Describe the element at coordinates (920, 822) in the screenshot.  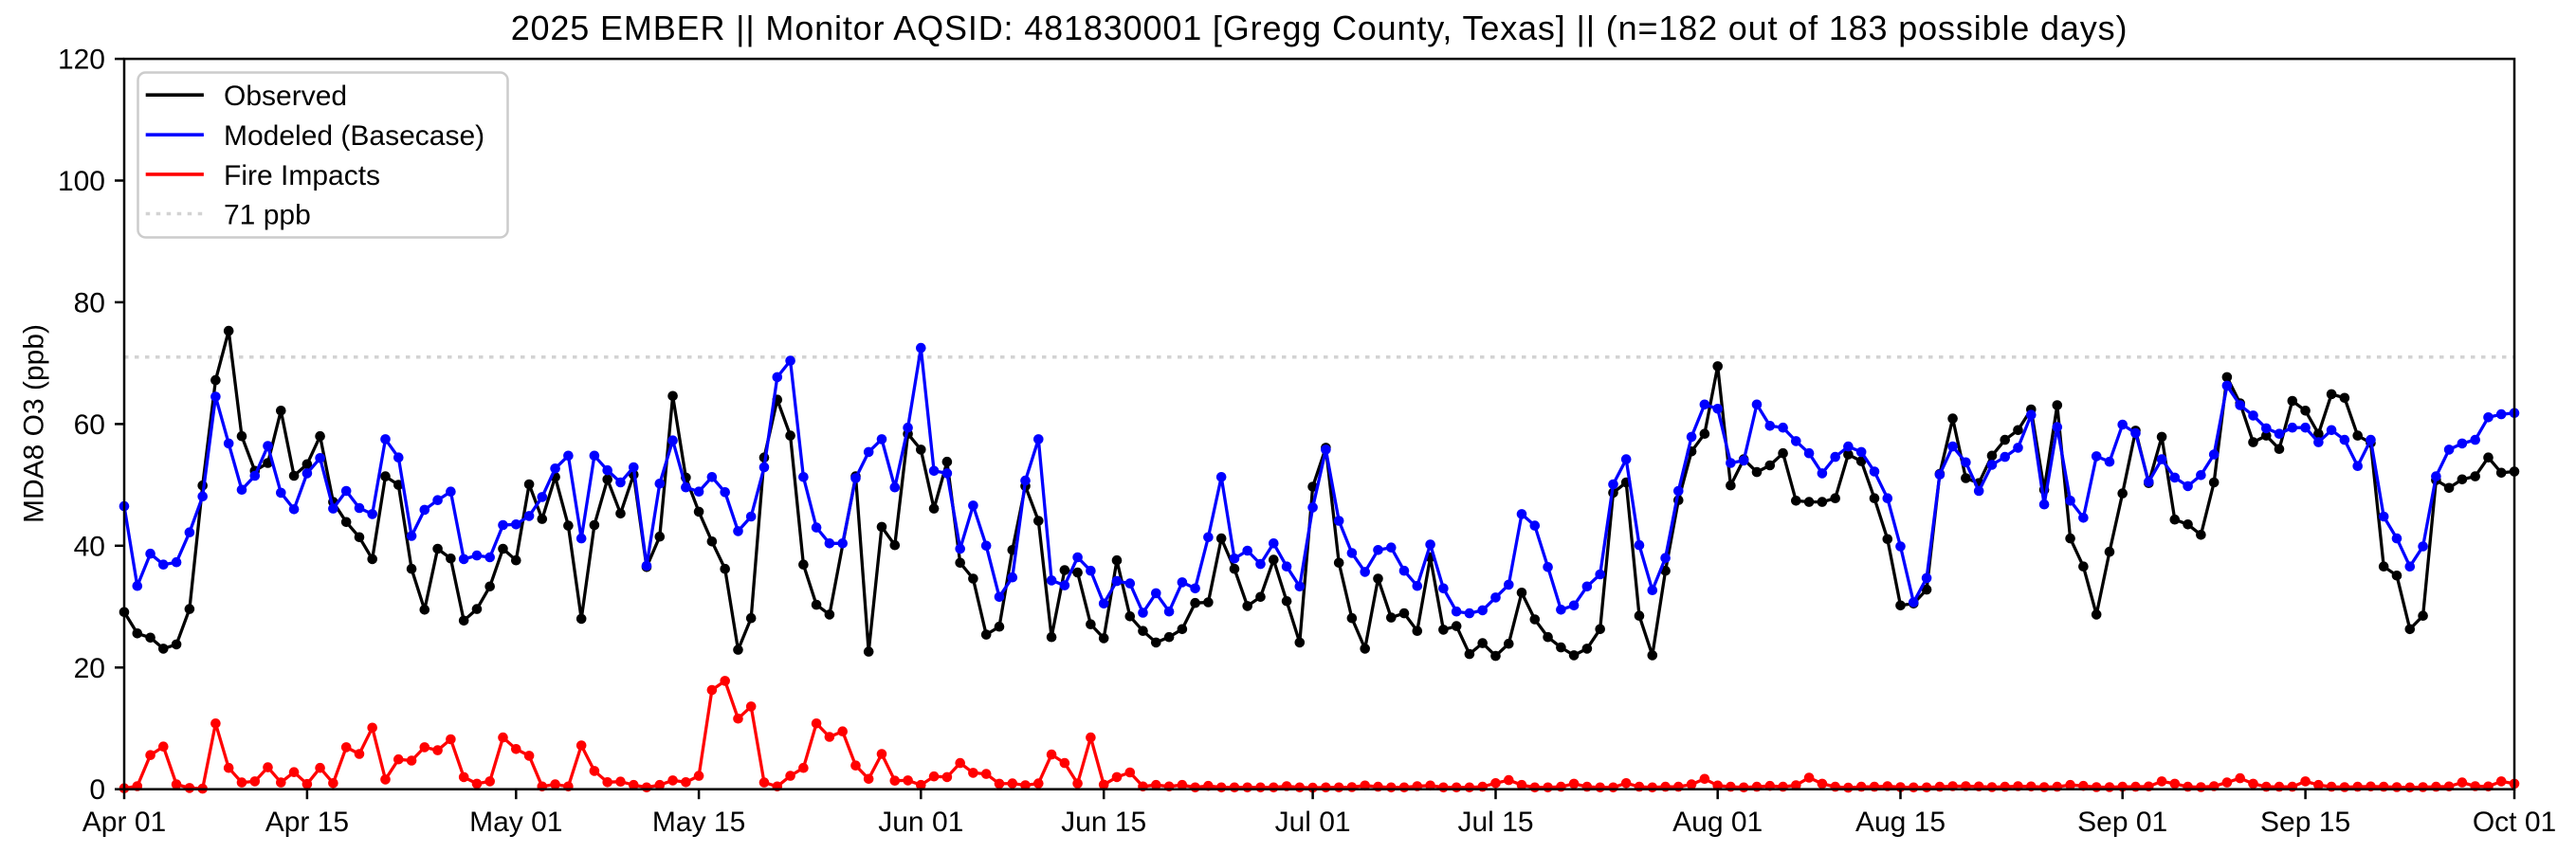
I see `svg-text: Jun 01` at that location.